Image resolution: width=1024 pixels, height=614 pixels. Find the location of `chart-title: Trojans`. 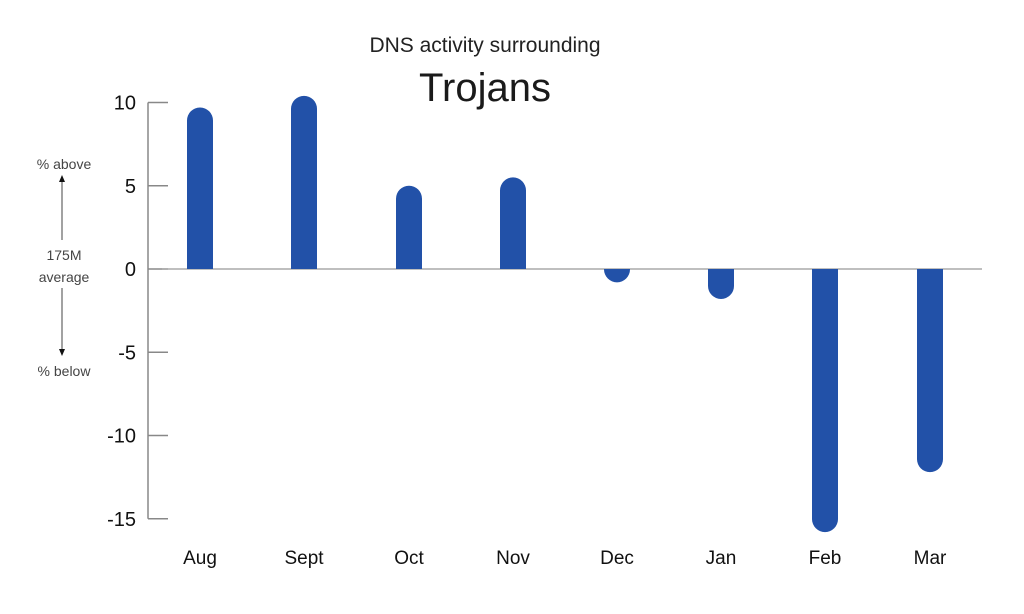

chart-title: Trojans is located at coordinates (485, 88).